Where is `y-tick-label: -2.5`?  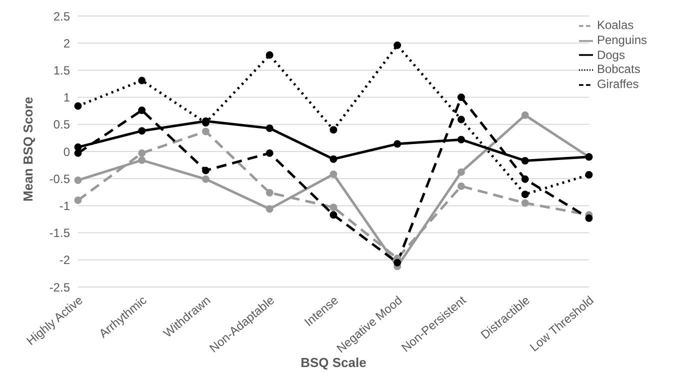 y-tick-label: -2.5 is located at coordinates (59, 287).